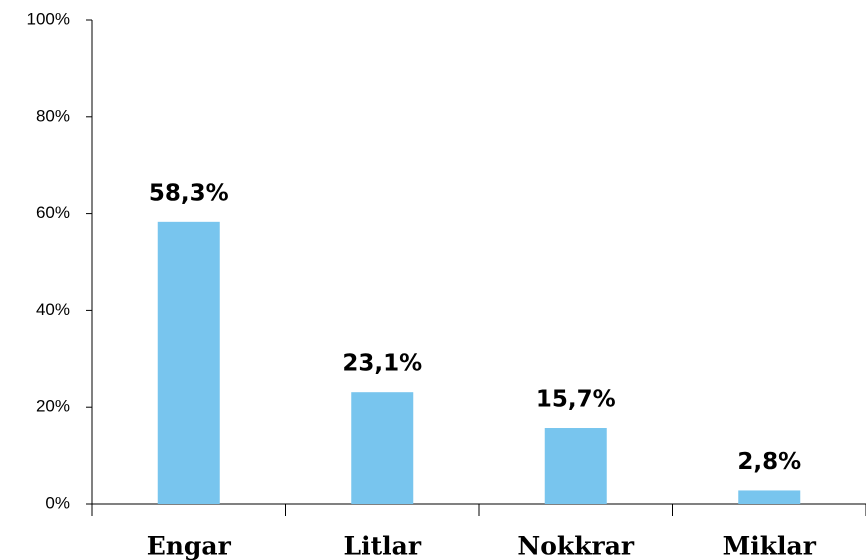 This screenshot has width=866, height=560. I want to click on y-tick-label: 40%, so click(53, 309).